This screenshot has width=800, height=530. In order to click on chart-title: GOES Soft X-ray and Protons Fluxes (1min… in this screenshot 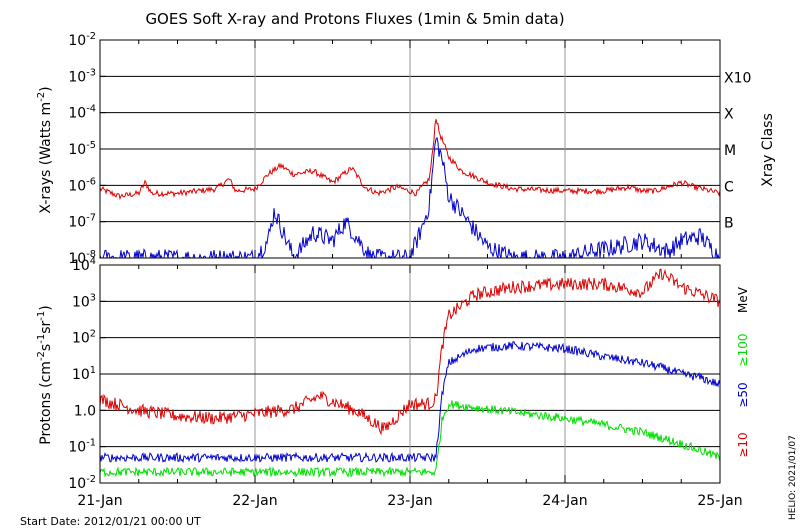, I will do `click(354, 19)`.